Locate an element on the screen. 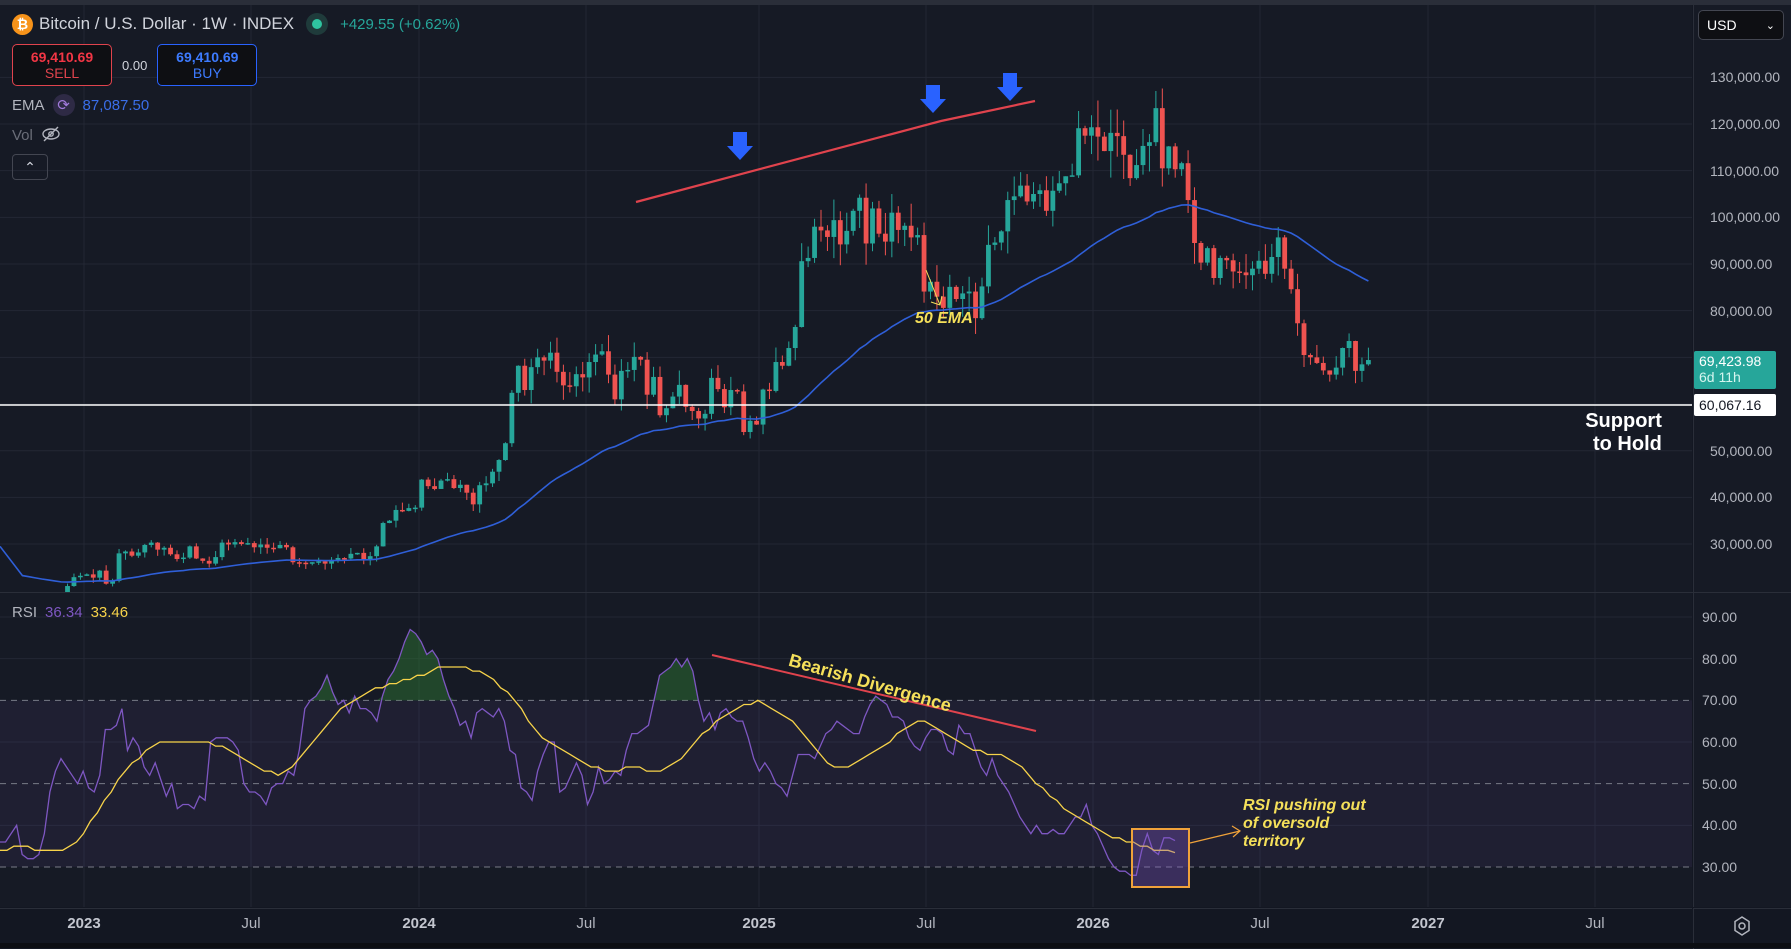 This screenshot has height=949, width=1791. refresh-icon: ⟳ is located at coordinates (63, 105).